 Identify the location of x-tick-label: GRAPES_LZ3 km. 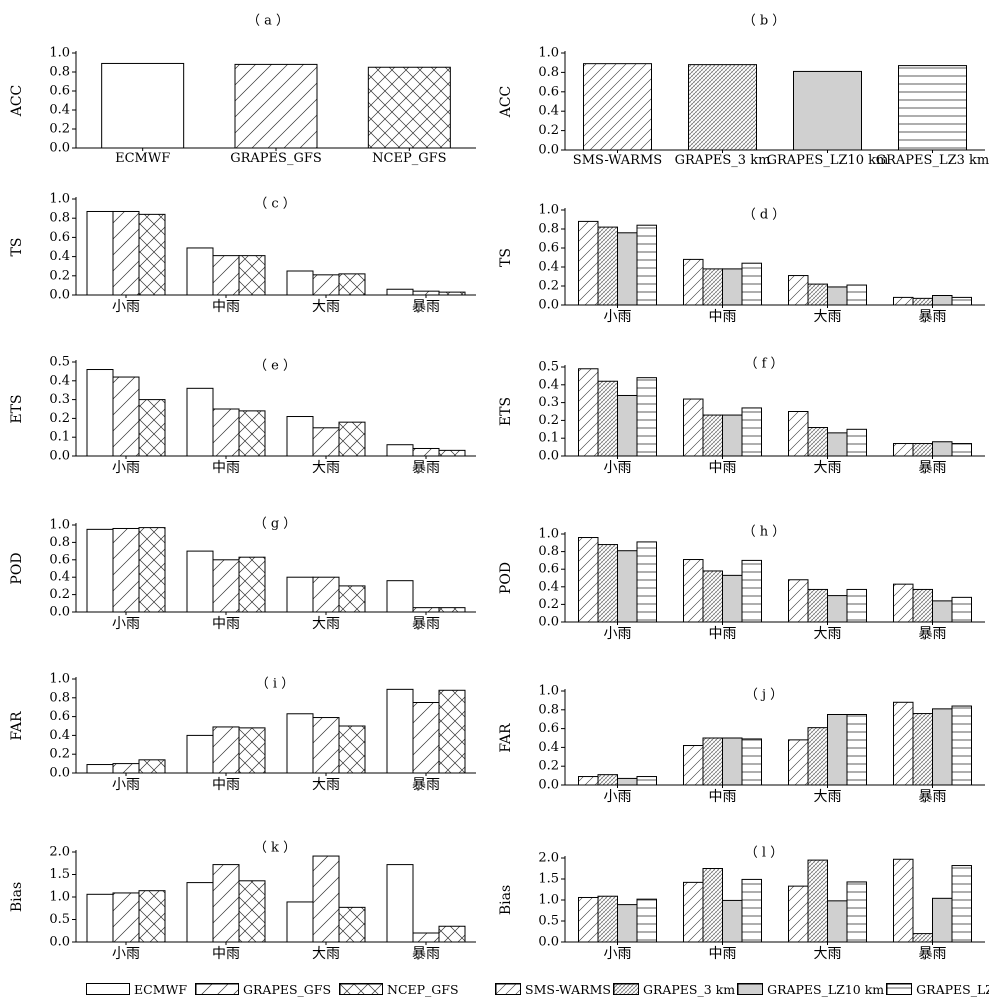
(932, 160).